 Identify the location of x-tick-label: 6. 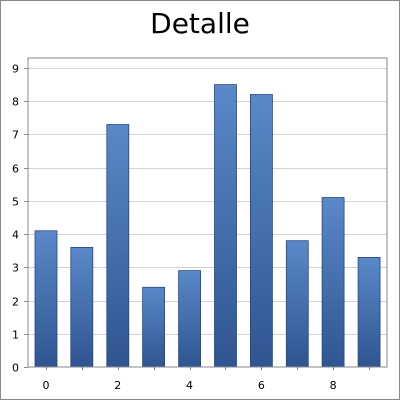
(261, 385).